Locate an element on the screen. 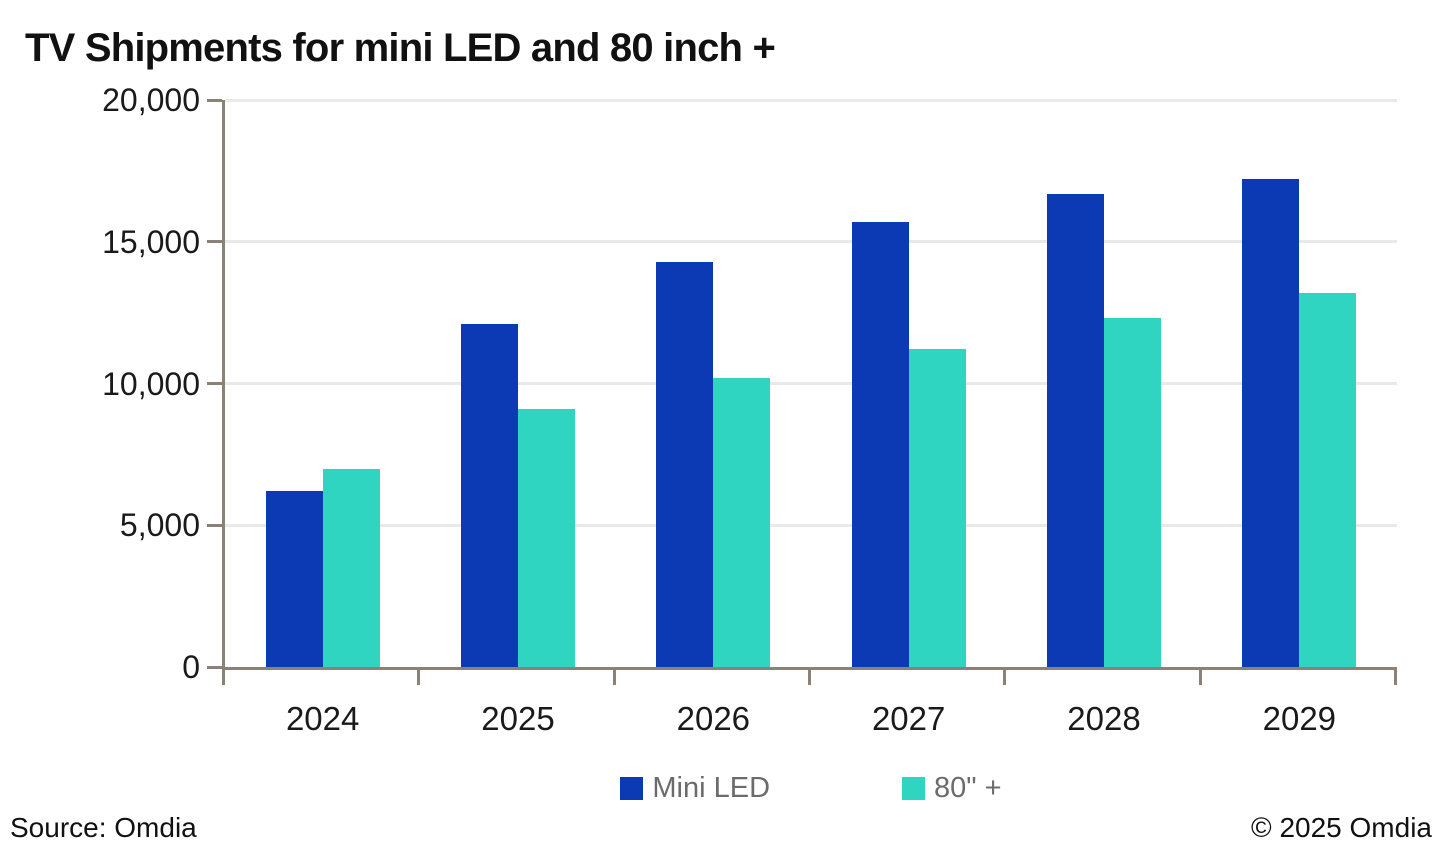  y-axis-tick-label-15000: 15,000 is located at coordinates (151, 241).